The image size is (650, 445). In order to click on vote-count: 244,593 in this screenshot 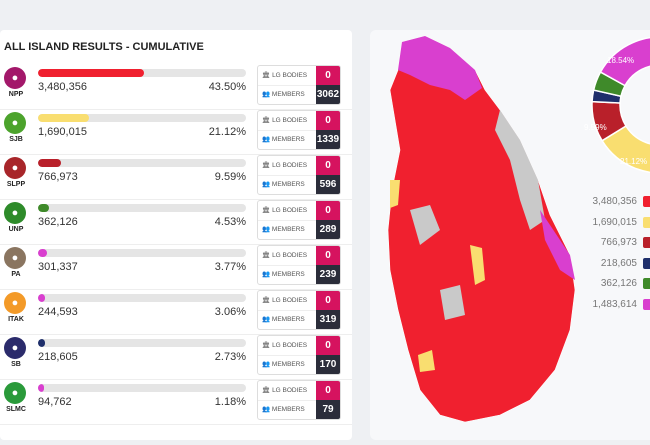, I will do `click(58, 312)`.